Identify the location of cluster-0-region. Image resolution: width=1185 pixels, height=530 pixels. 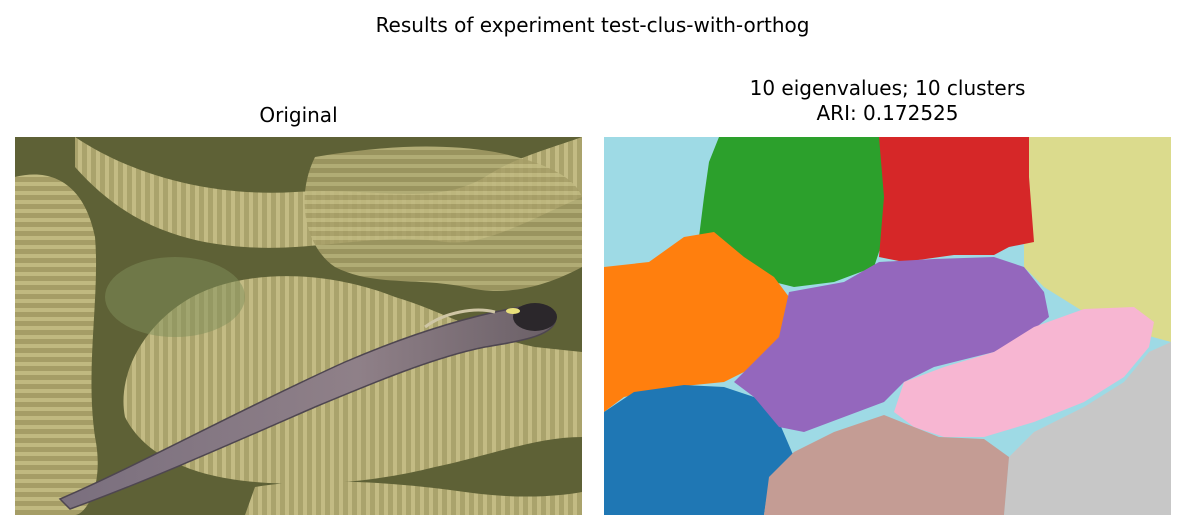
(699, 450).